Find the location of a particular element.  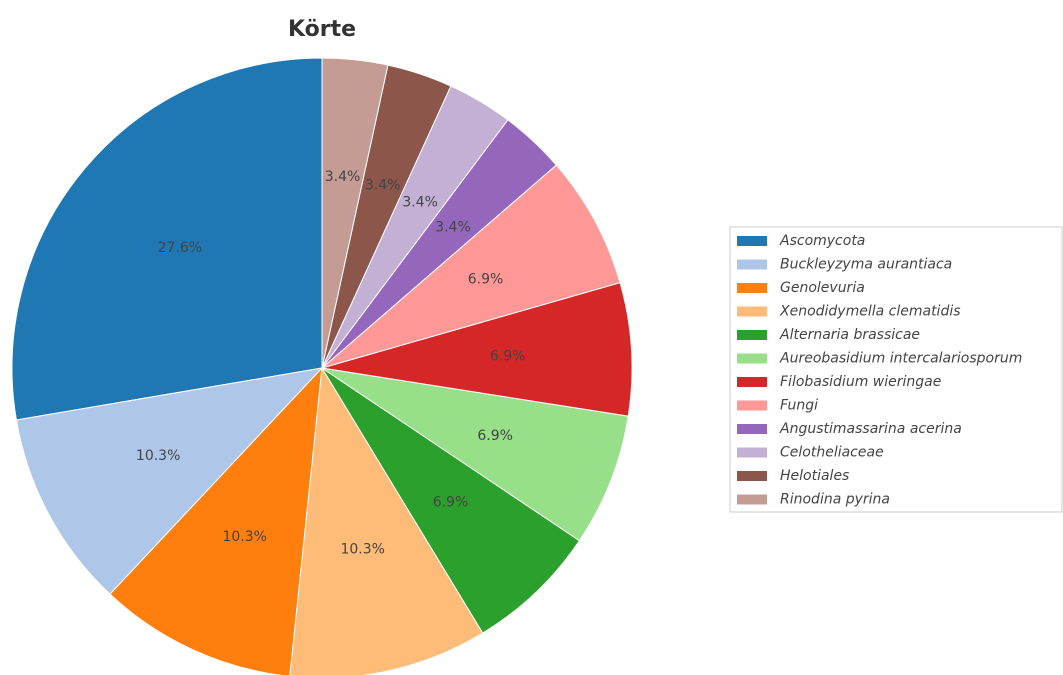

legend-label: Aureobasidium intercalariosporum is located at coordinates (900, 359).